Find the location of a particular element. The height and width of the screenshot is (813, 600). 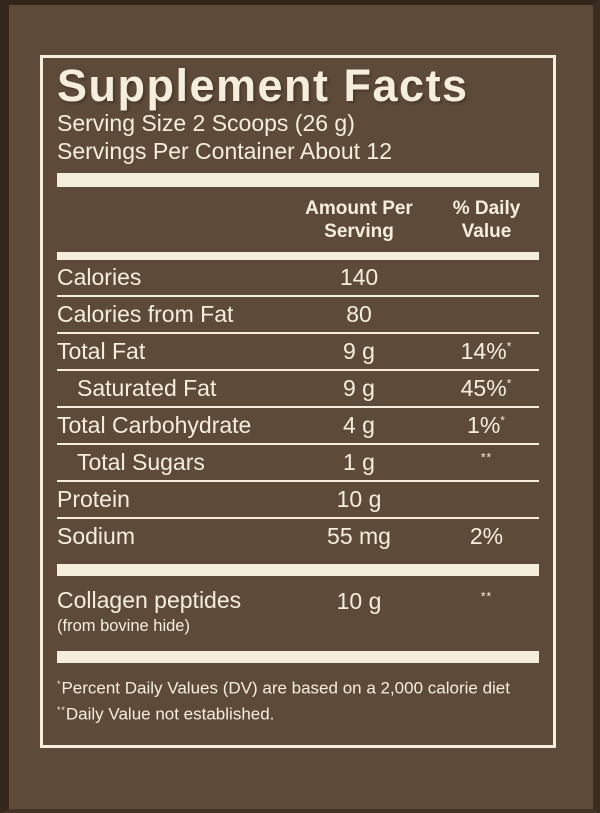

divider-bar-header is located at coordinates (298, 256).